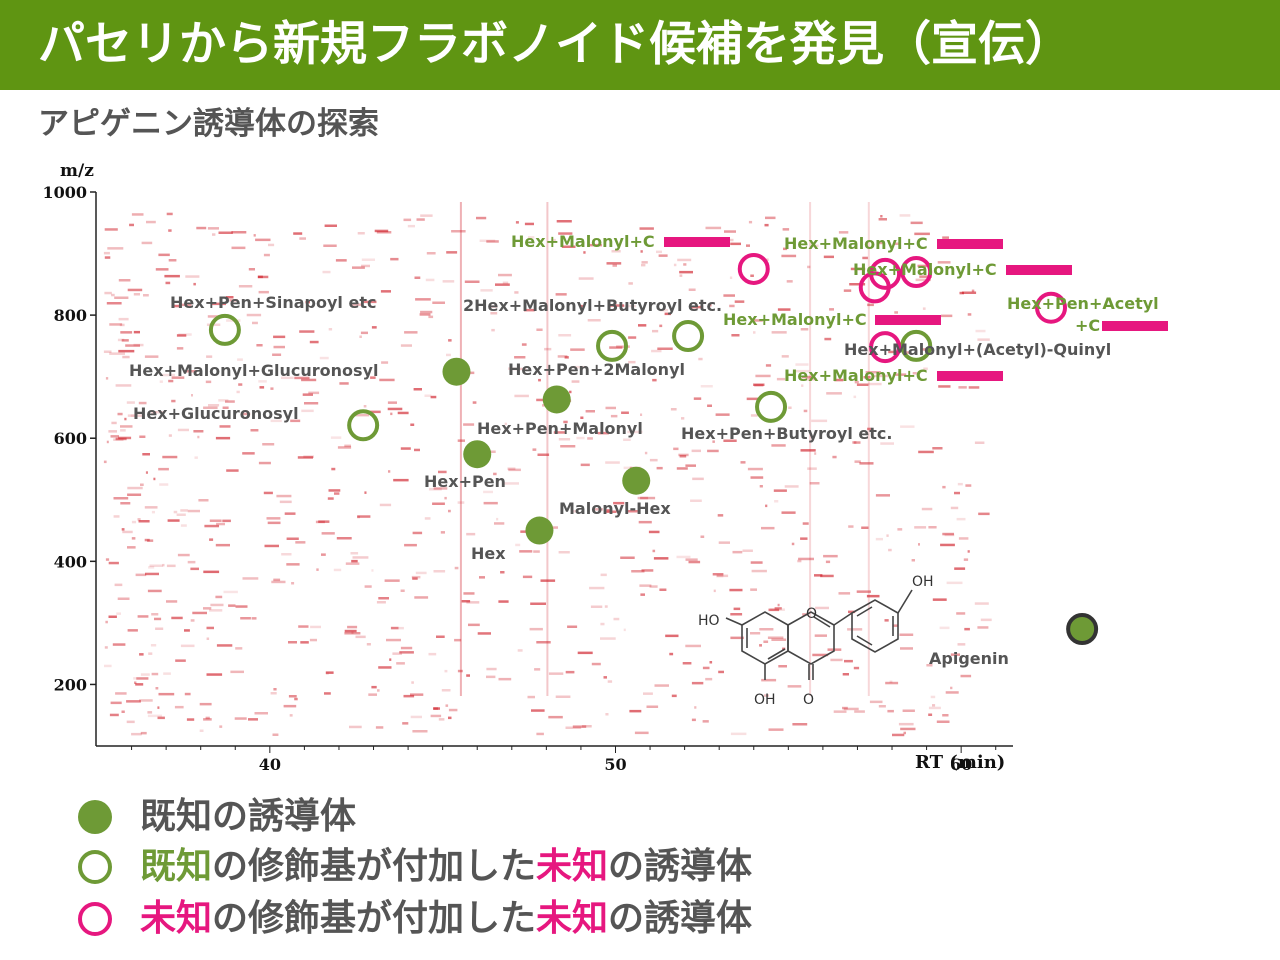 This screenshot has width=1280, height=960. I want to click on known-derivative-marker, so click(556, 399).